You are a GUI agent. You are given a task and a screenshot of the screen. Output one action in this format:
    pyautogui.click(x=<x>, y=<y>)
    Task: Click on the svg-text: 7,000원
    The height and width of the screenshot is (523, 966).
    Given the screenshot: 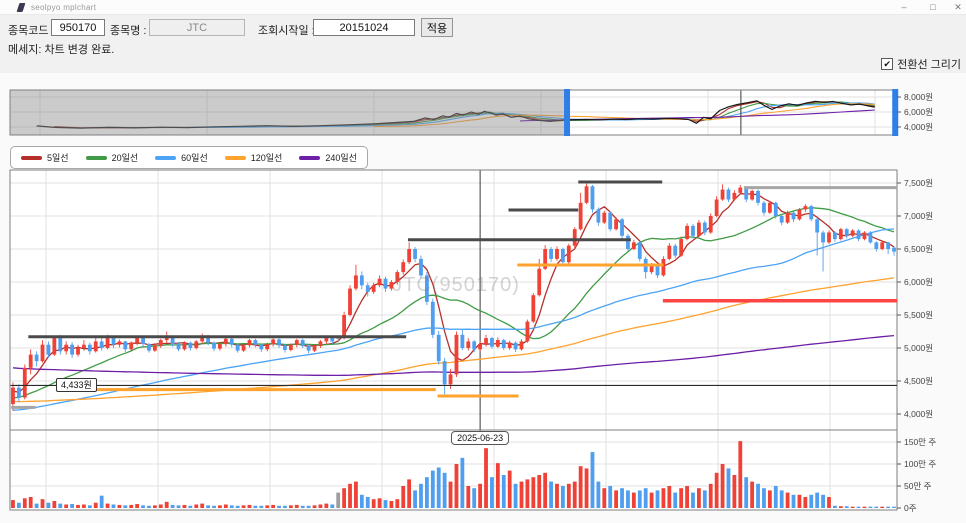 What is the action you would take?
    pyautogui.click(x=918, y=216)
    